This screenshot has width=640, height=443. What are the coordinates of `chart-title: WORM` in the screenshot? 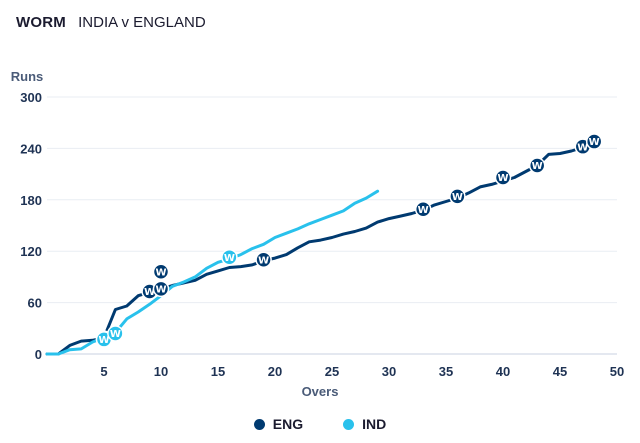 It's located at (41, 22).